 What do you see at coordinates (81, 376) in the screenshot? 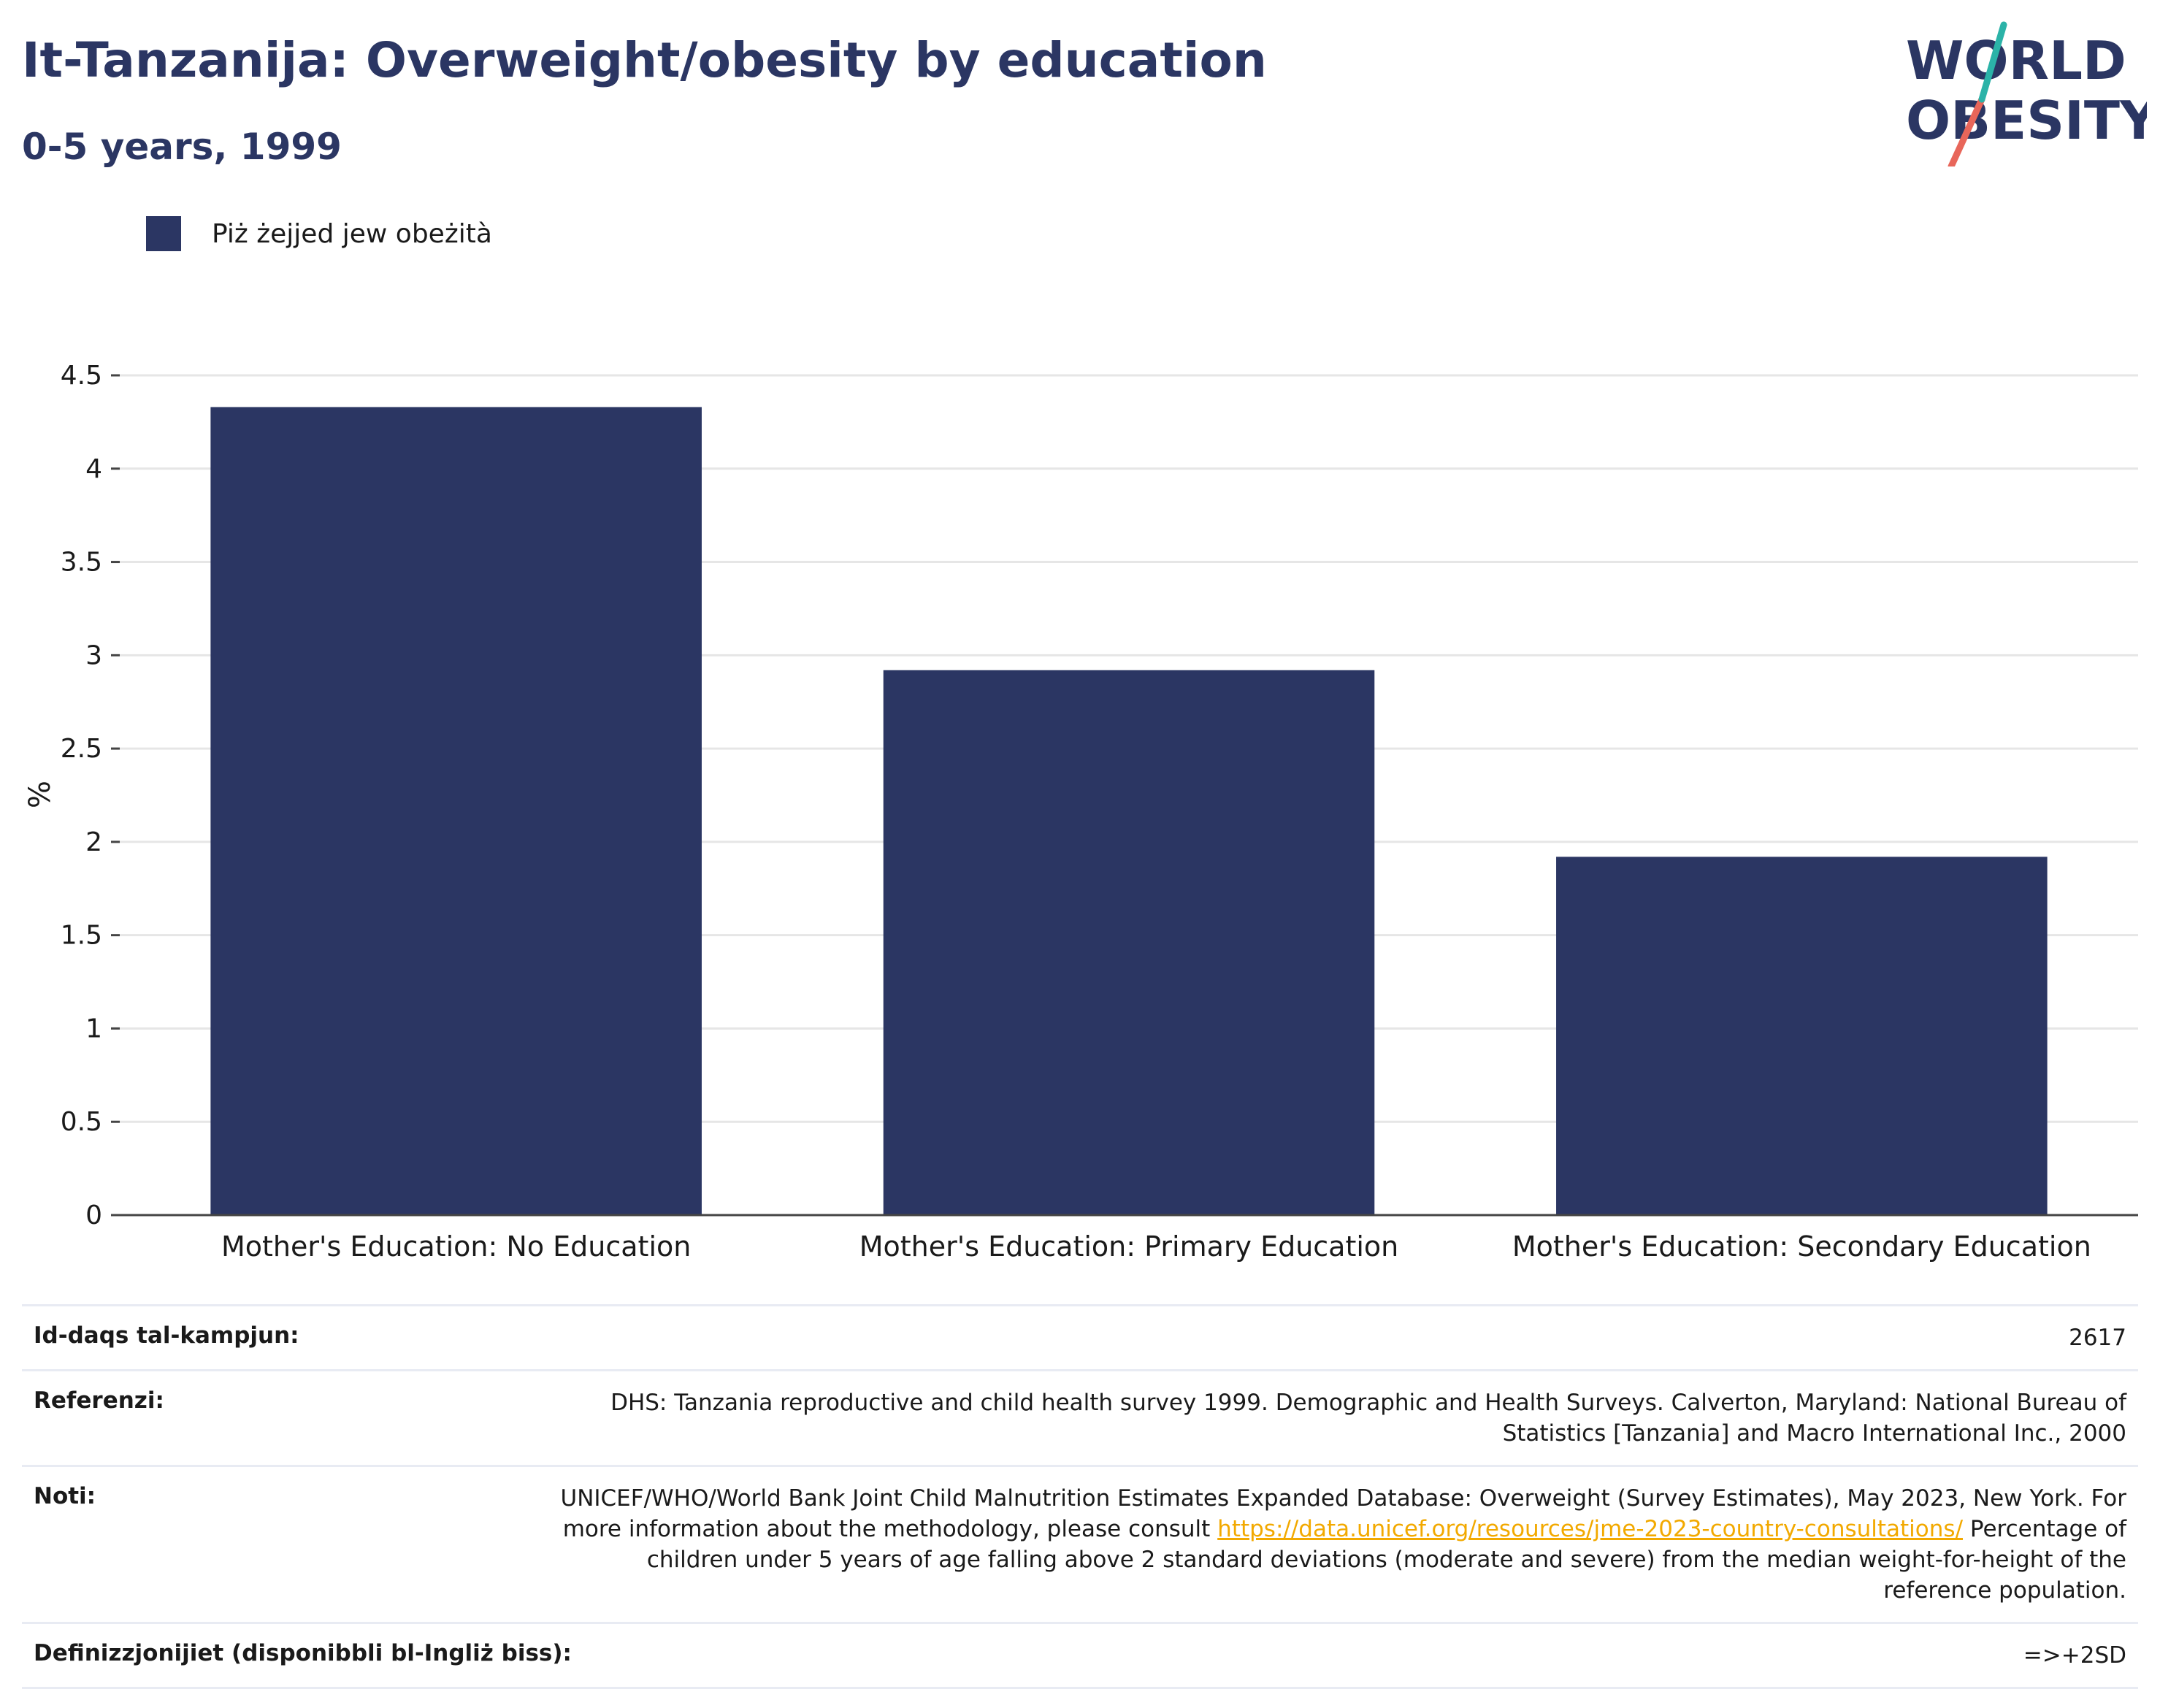
I see `y-tick-label: 4.5` at bounding box center [81, 376].